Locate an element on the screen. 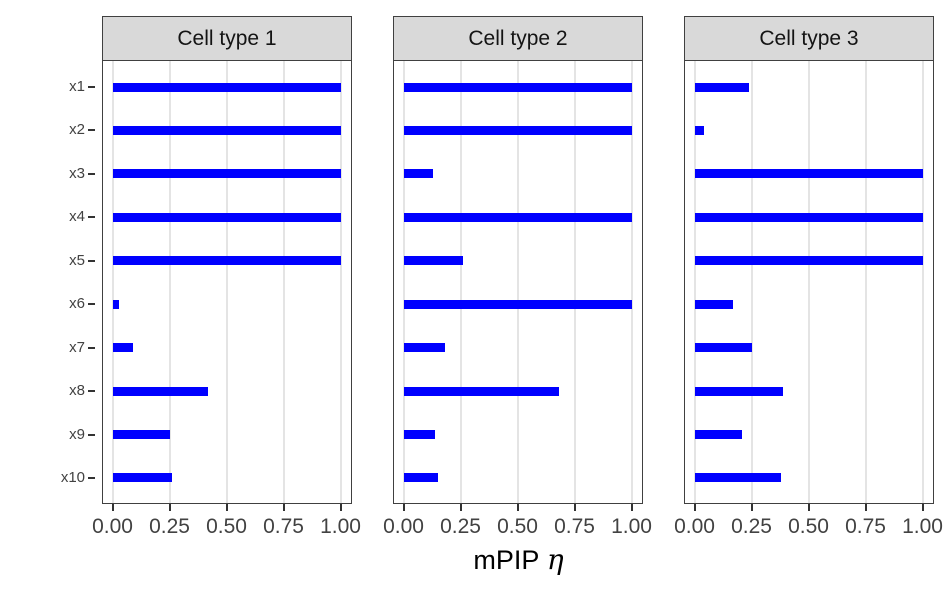 The width and height of the screenshot is (950, 600). x-axis-title-text: mPIP is located at coordinates (506, 560).